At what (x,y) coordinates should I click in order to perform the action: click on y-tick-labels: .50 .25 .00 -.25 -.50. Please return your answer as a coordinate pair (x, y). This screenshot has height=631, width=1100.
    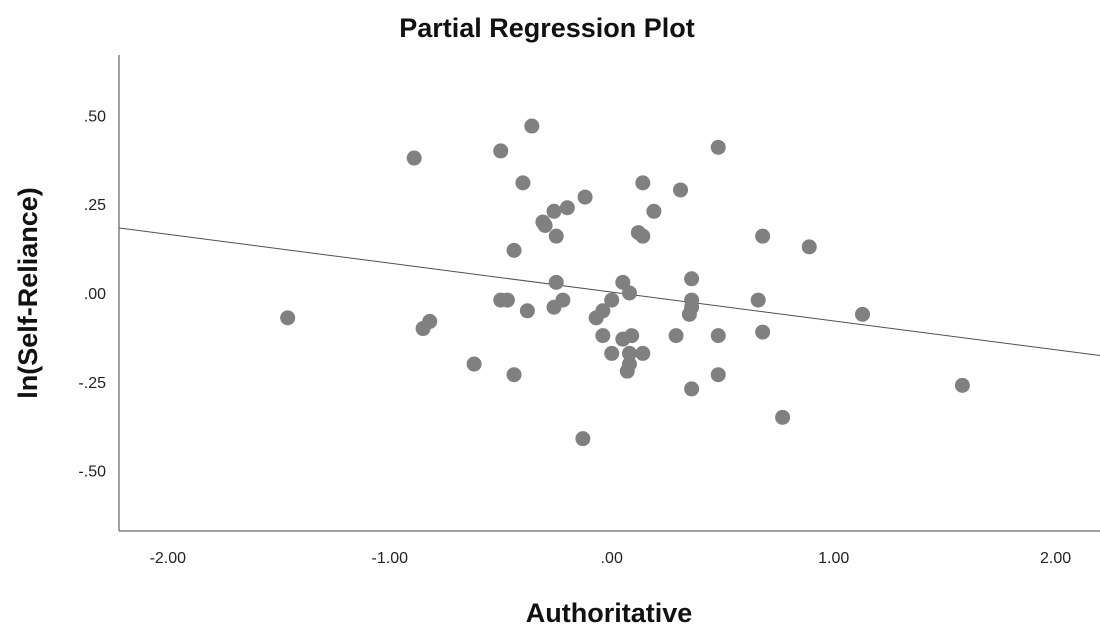
    Looking at the image, I should click on (92, 294).